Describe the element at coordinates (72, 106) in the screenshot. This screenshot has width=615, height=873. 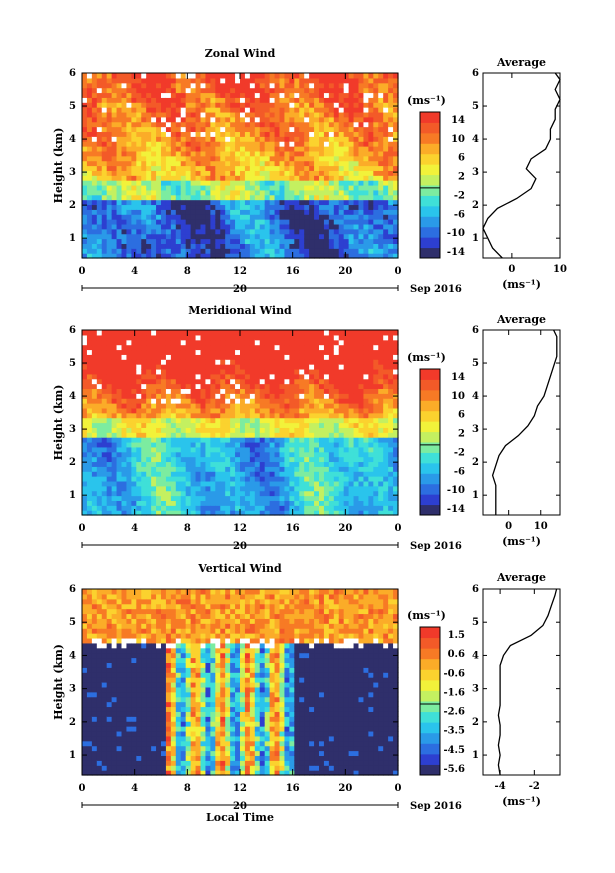
I see `y-tick-label: 5` at that location.